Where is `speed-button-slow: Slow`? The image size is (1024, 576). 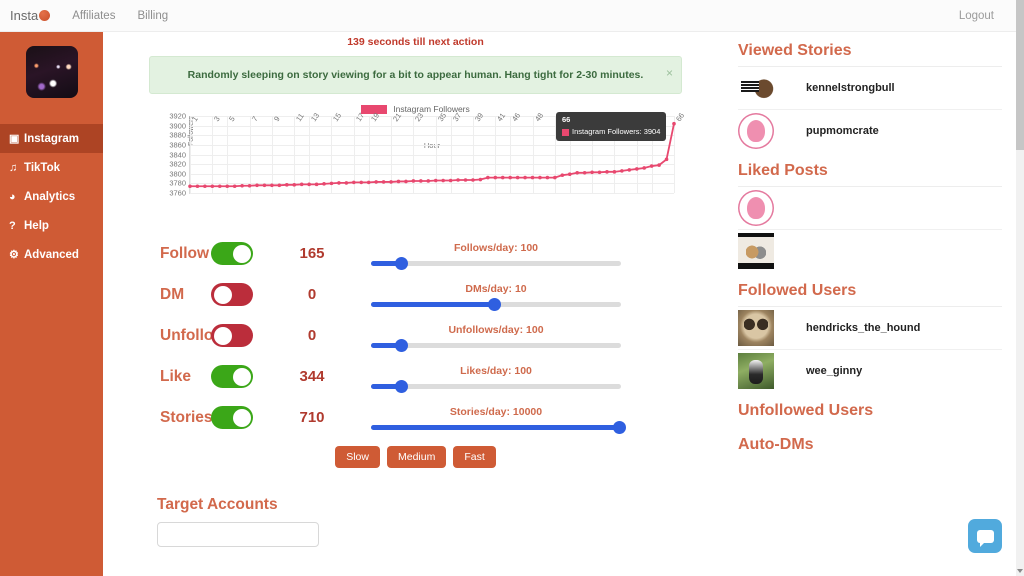
speed-button-slow: Slow is located at coordinates (357, 457).